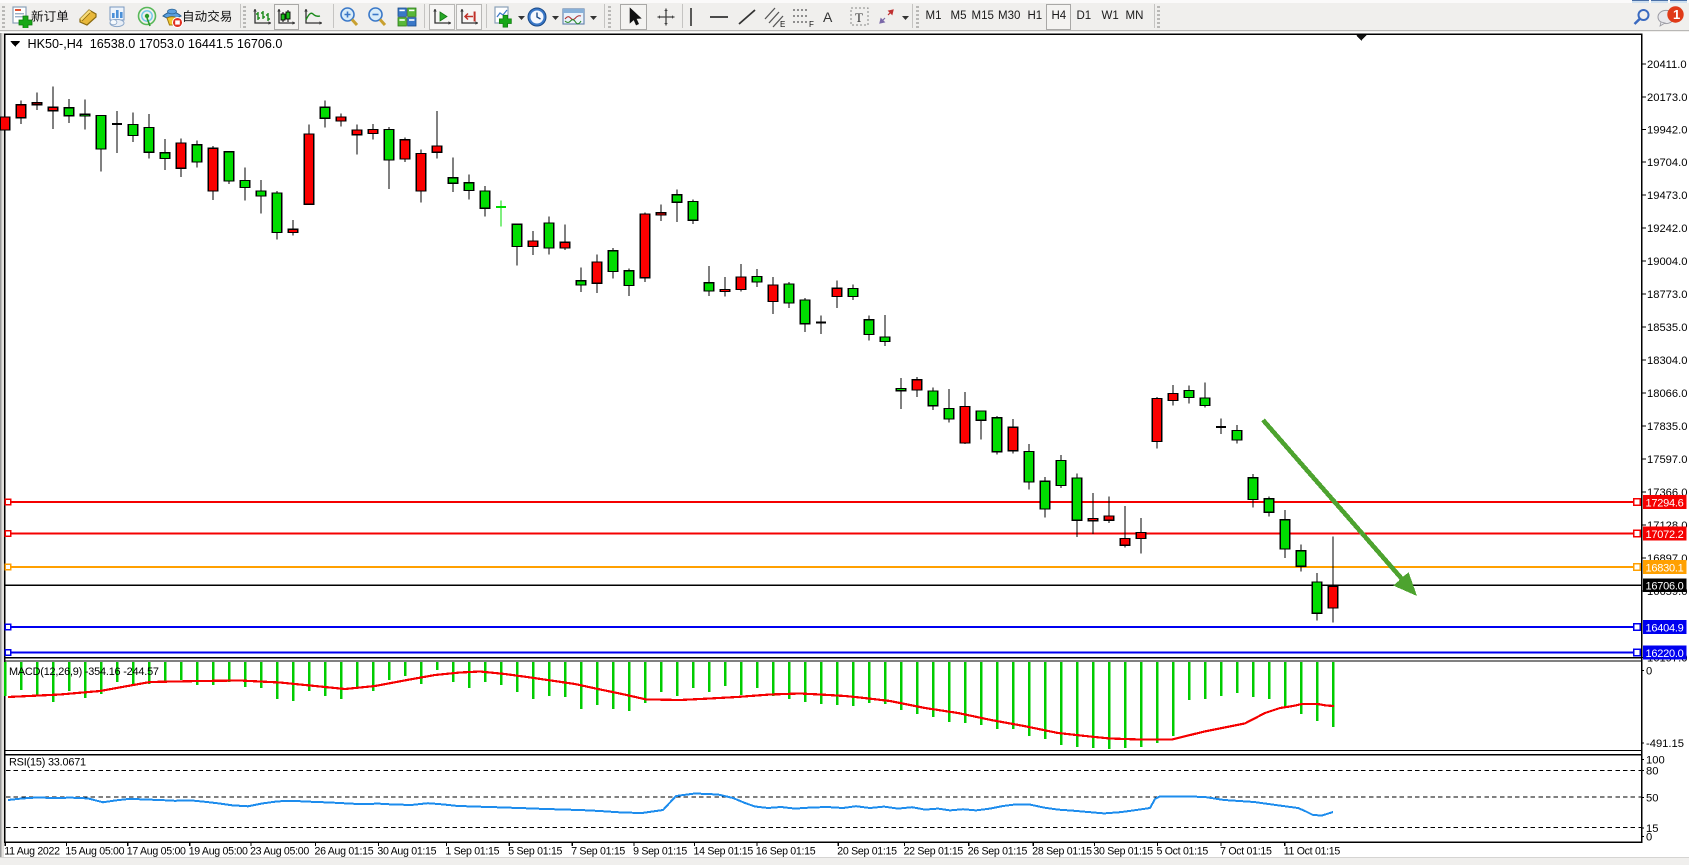 The image size is (1689, 865). I want to click on svg-text: 15 Aug 05:00, so click(94, 852).